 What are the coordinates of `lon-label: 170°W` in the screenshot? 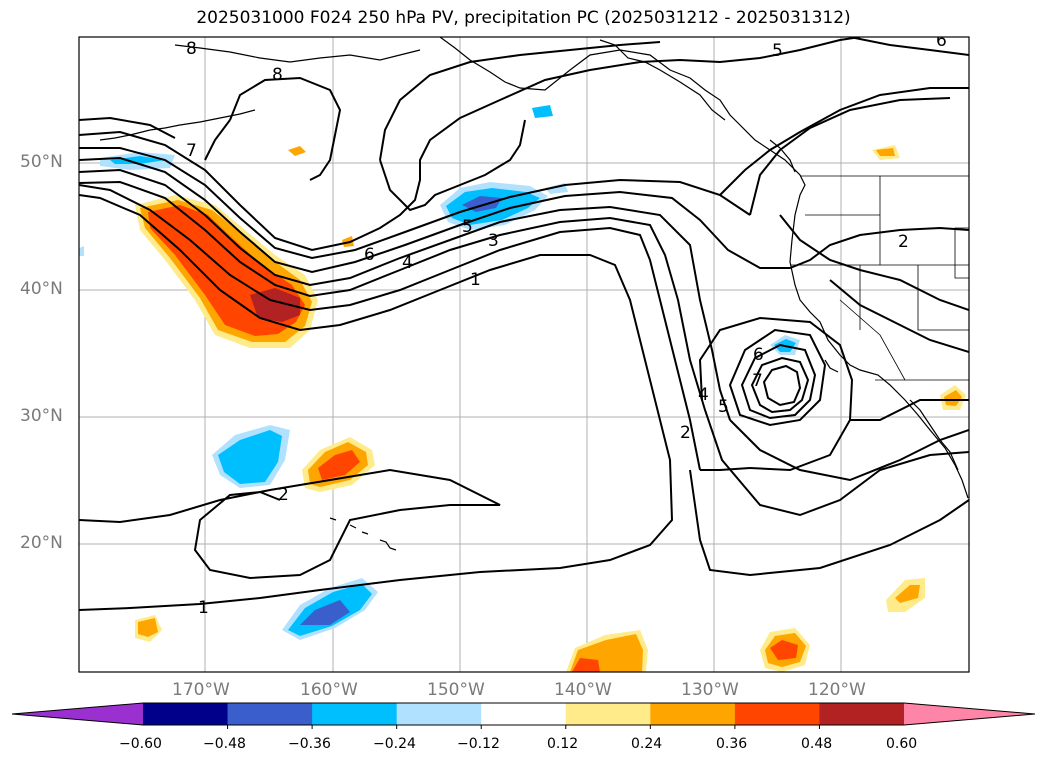 It's located at (201, 690).